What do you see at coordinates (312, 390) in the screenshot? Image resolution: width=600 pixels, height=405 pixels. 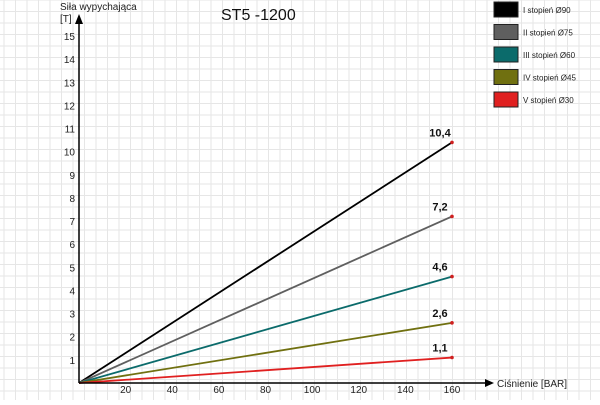 I see `x-tick-label: 100` at bounding box center [312, 390].